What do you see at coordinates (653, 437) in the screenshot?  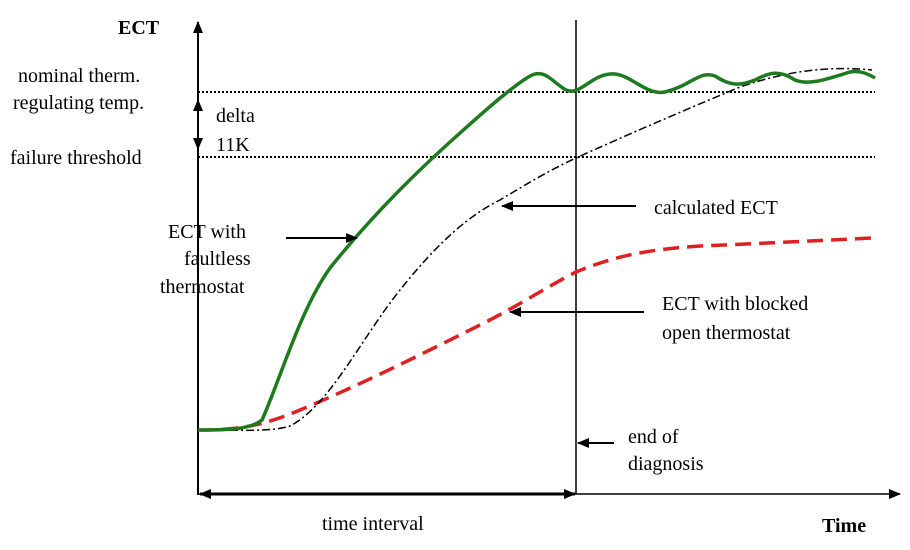 I see `end-of-diagnosis-label-line1: end of` at bounding box center [653, 437].